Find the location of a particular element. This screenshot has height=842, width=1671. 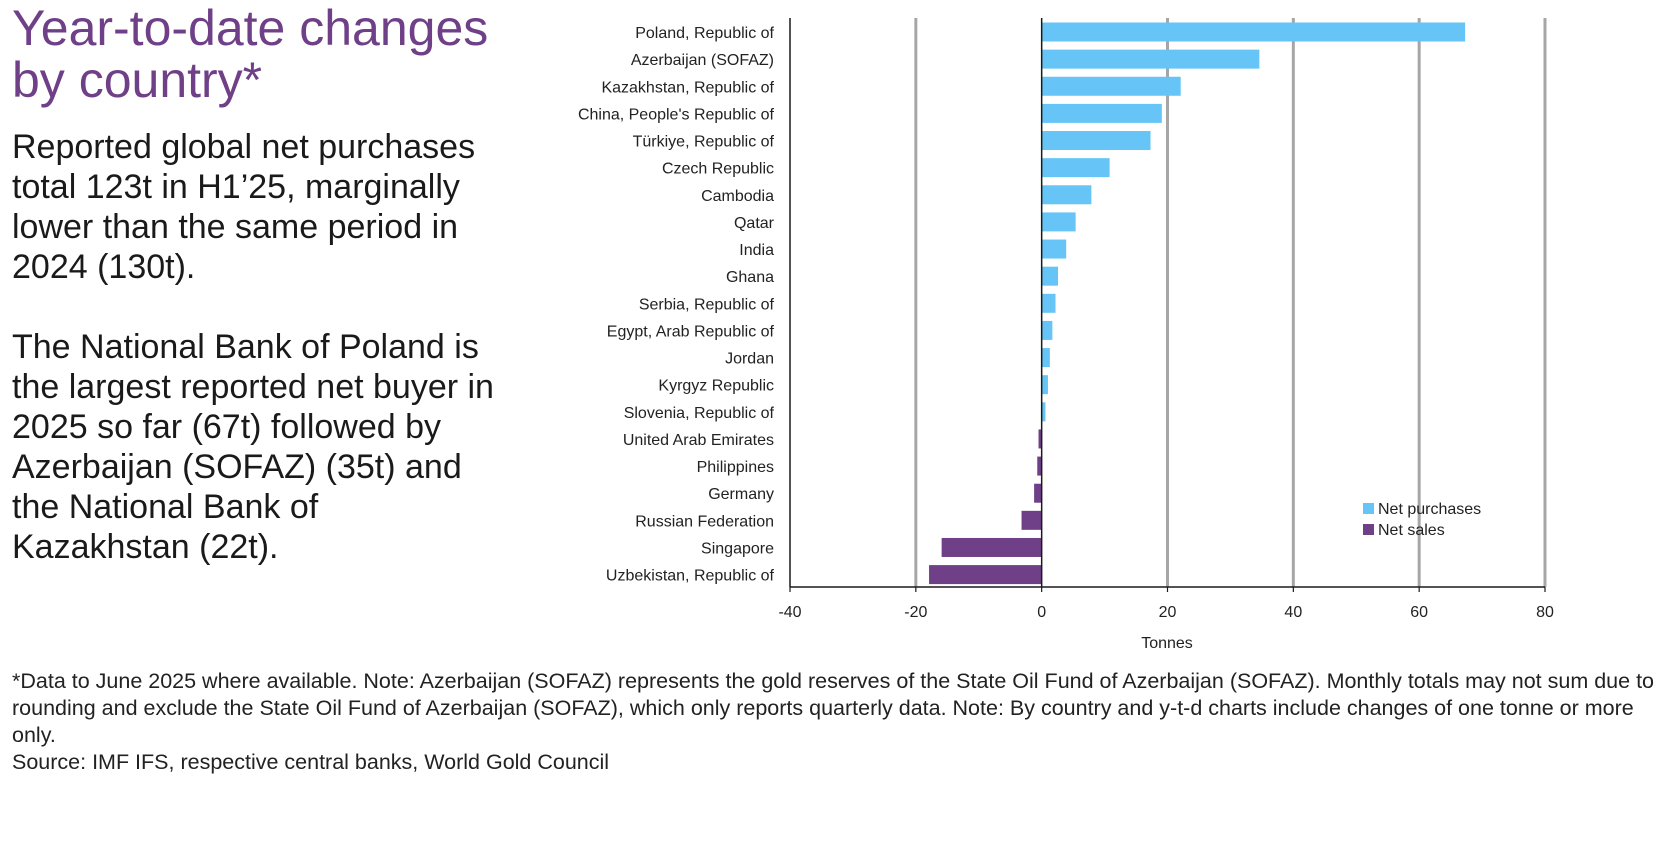

category-label: Uzbekistan, Republic of is located at coordinates (690, 576).